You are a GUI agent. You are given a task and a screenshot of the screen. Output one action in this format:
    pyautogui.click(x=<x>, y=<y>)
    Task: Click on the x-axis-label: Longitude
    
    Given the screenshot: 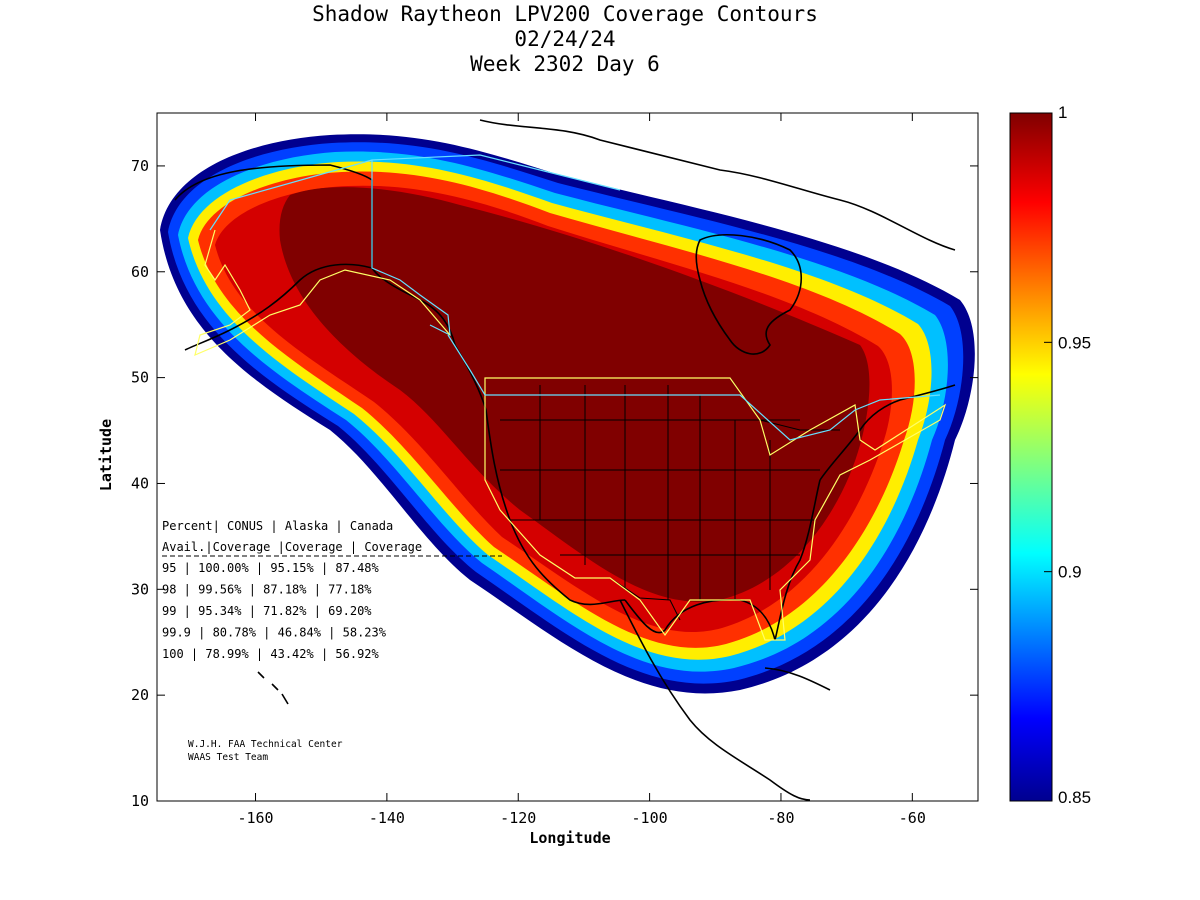 What is the action you would take?
    pyautogui.click(x=569, y=838)
    